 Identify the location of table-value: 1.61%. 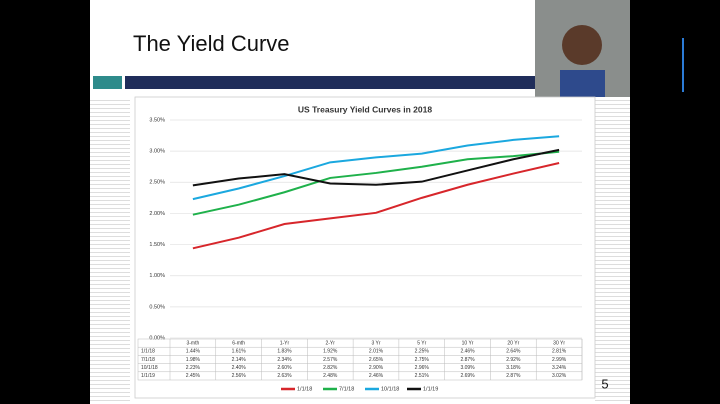
(239, 352).